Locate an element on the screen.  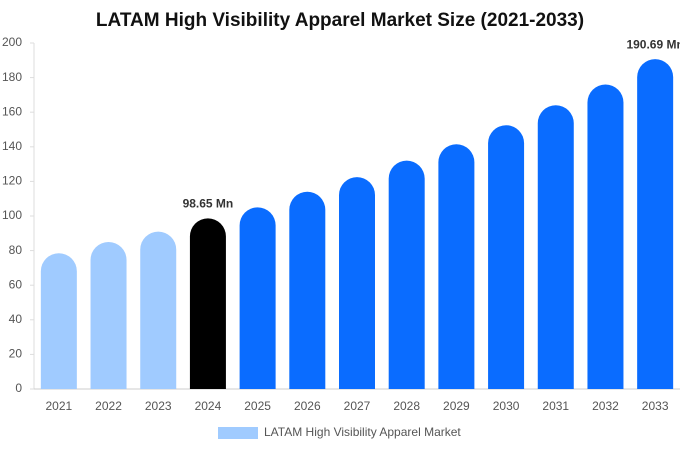
legend-swatch is located at coordinates (238, 433).